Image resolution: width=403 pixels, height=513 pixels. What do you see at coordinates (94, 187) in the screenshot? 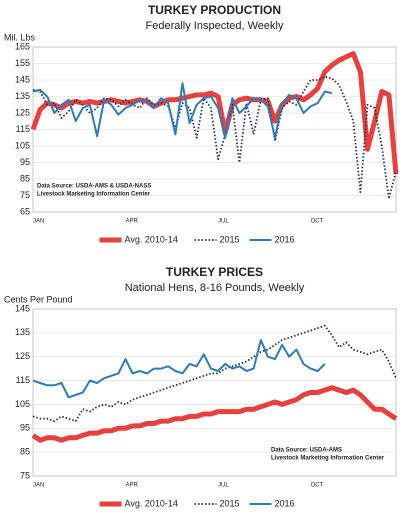
I see `annotation: Data Source: USDA-AMS & USDA-NASS` at bounding box center [94, 187].